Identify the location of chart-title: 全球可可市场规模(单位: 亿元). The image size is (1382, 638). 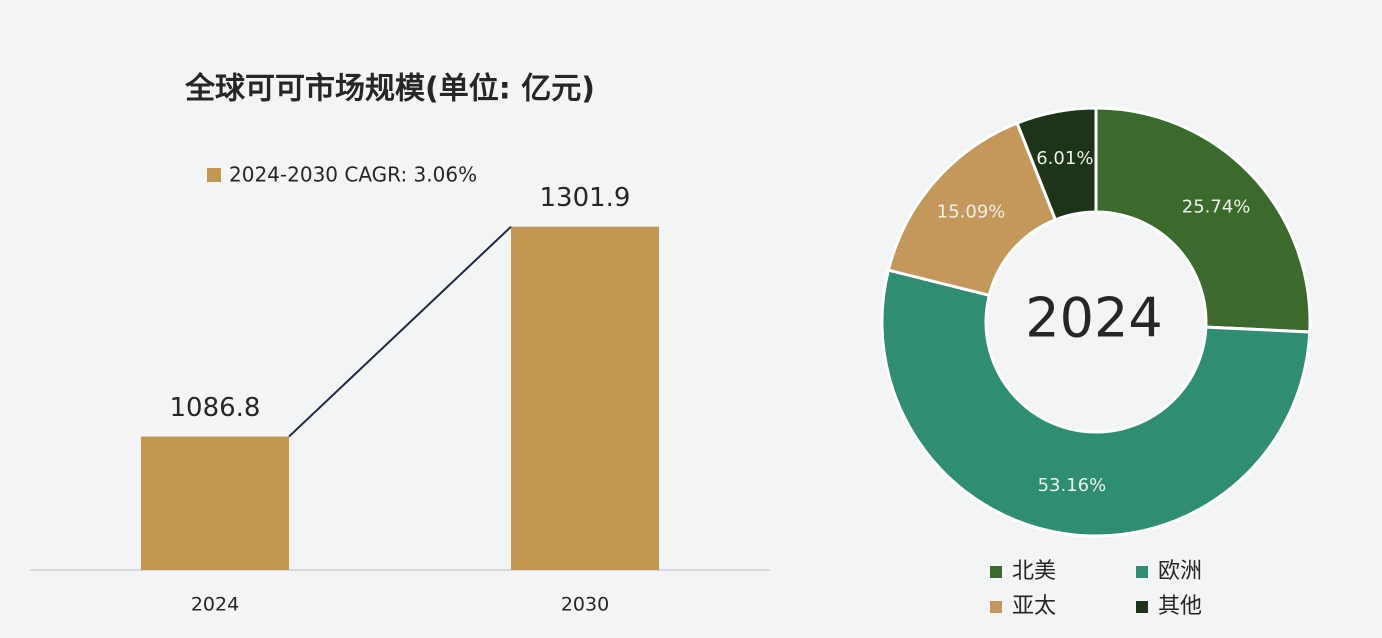
(389, 89).